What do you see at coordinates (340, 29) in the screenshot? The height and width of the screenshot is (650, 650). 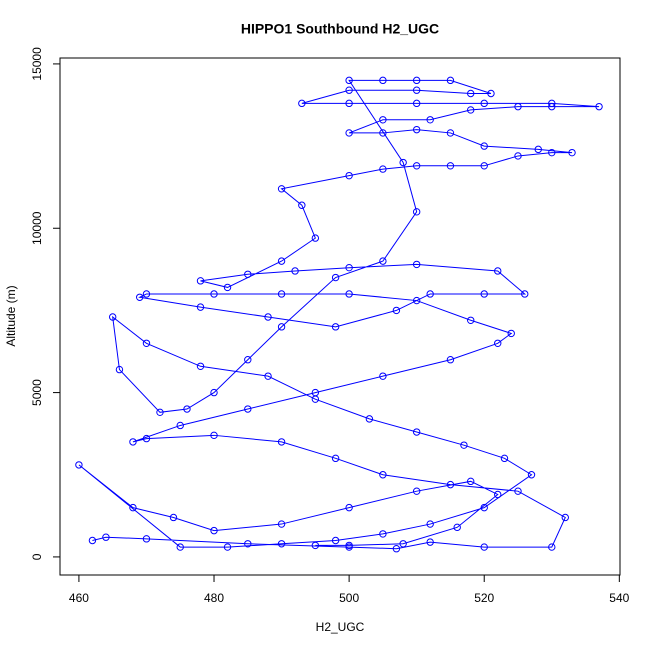 I see `chart-title: HIPPO1 Southbound H2_UGC` at bounding box center [340, 29].